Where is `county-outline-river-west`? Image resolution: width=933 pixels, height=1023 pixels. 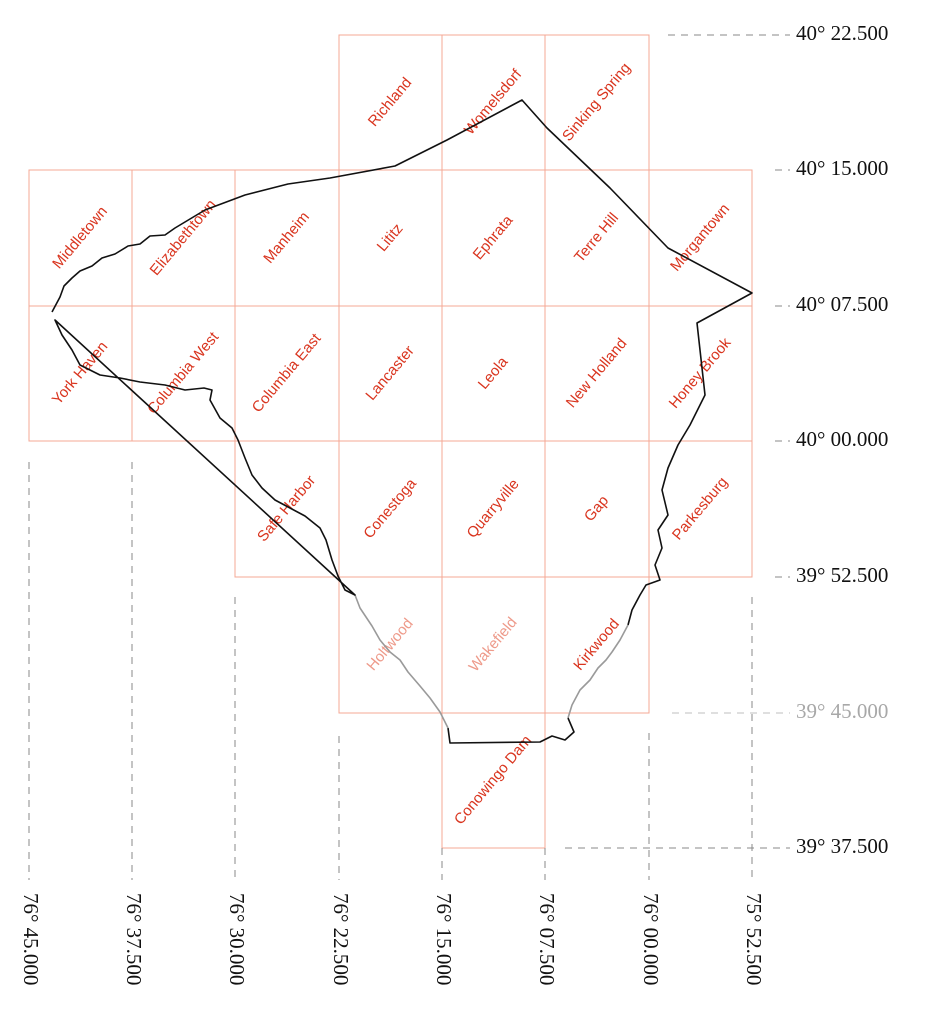 county-outline-river-west is located at coordinates (401, 661).